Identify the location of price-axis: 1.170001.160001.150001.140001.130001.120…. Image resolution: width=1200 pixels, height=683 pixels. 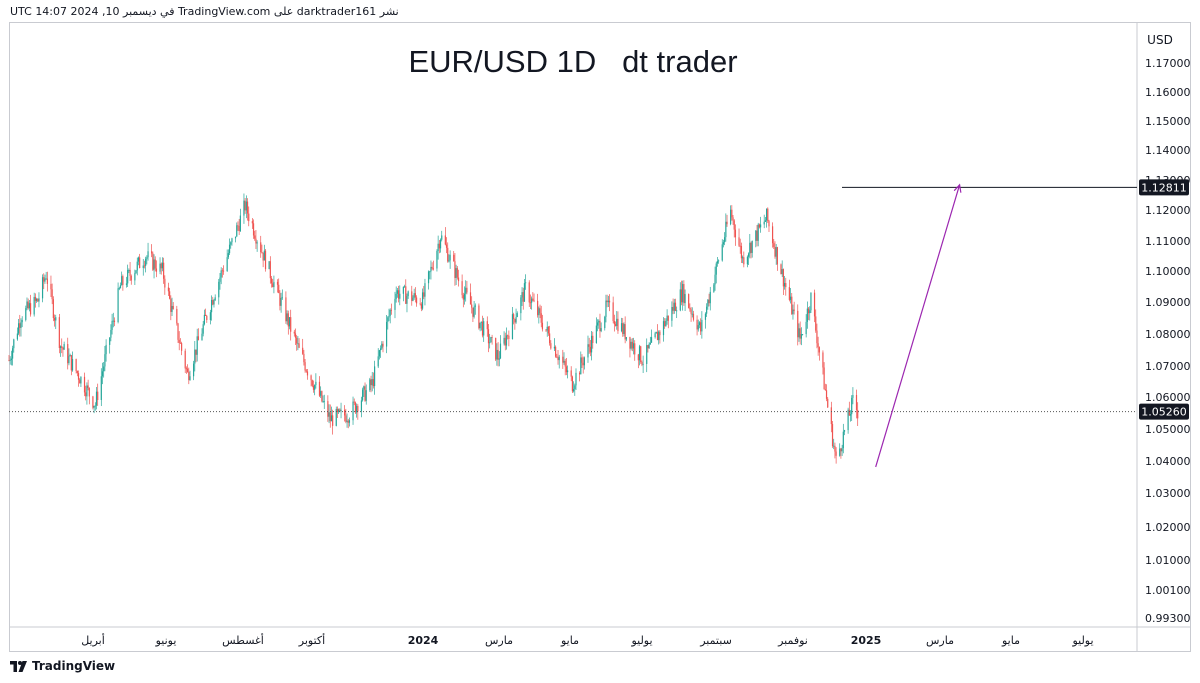
(1165, 341).